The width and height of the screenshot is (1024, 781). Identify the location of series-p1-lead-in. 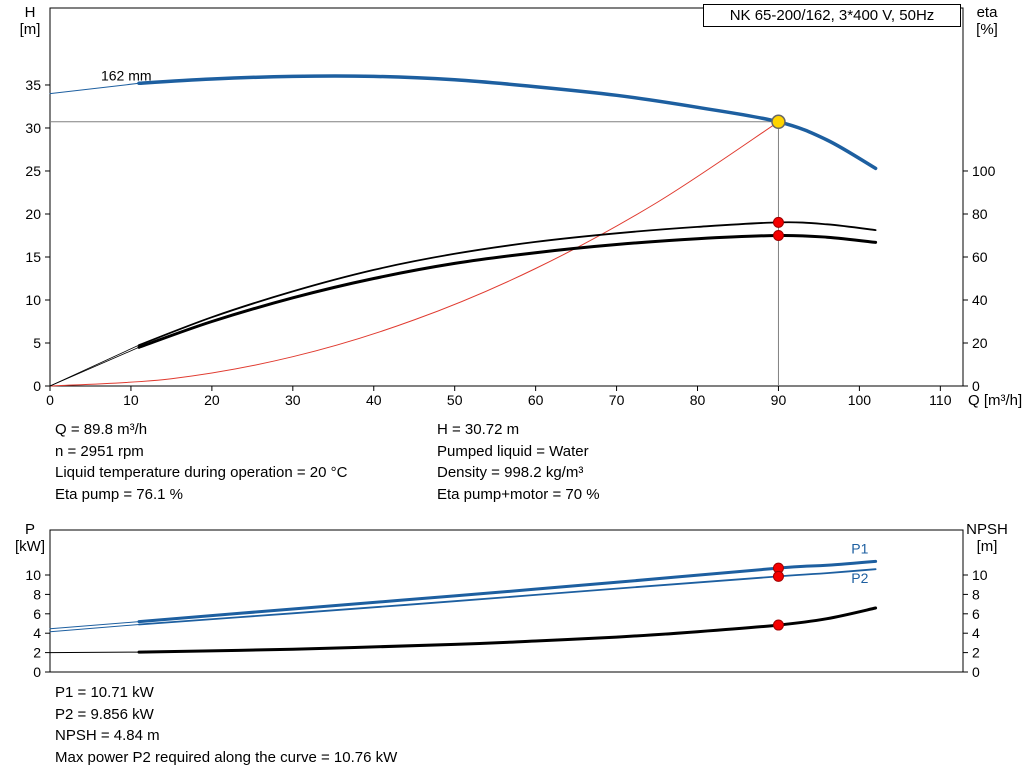
(94, 625).